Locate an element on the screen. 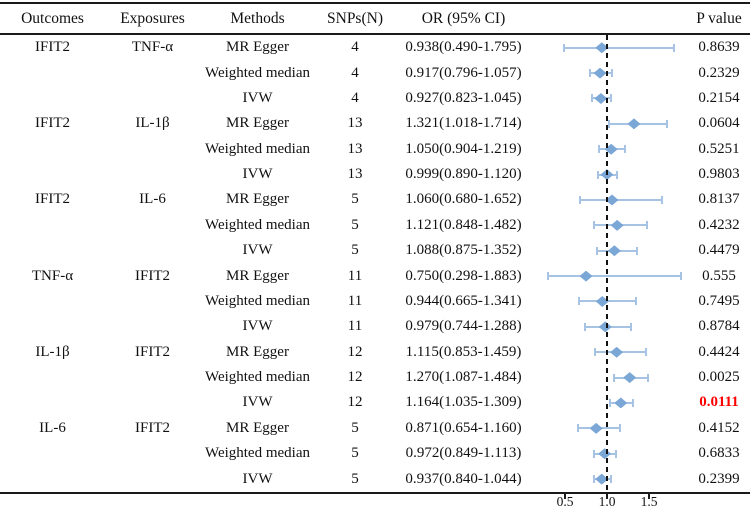 This screenshot has height=510, width=750. cell-or-ci: 0.917(0.796-1.057) is located at coordinates (463, 72).